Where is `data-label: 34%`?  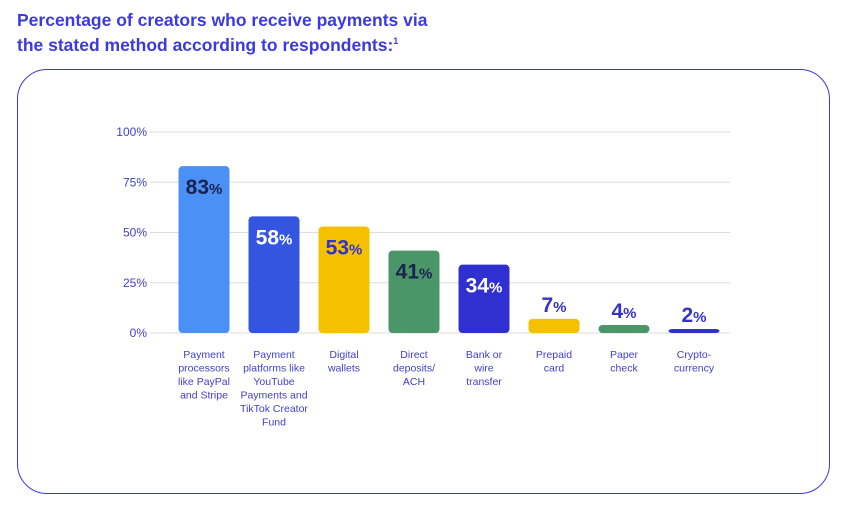 data-label: 34% is located at coordinates (484, 286).